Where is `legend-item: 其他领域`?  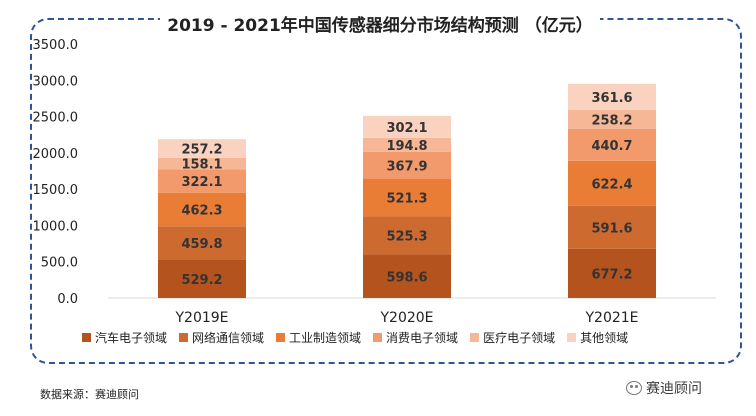
legend-item: 其他领域 is located at coordinates (597, 337).